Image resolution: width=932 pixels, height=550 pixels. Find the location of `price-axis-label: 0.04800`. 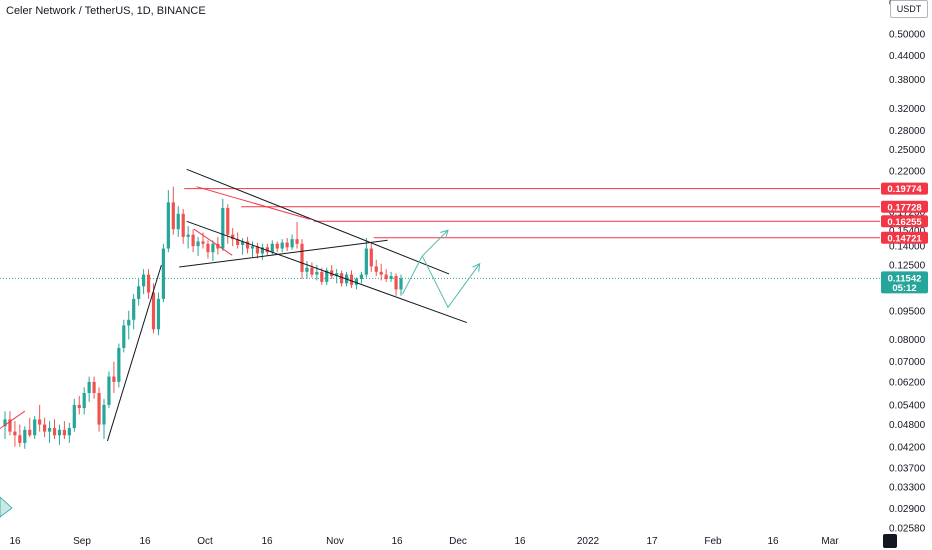

price-axis-label: 0.04800 is located at coordinates (907, 425).